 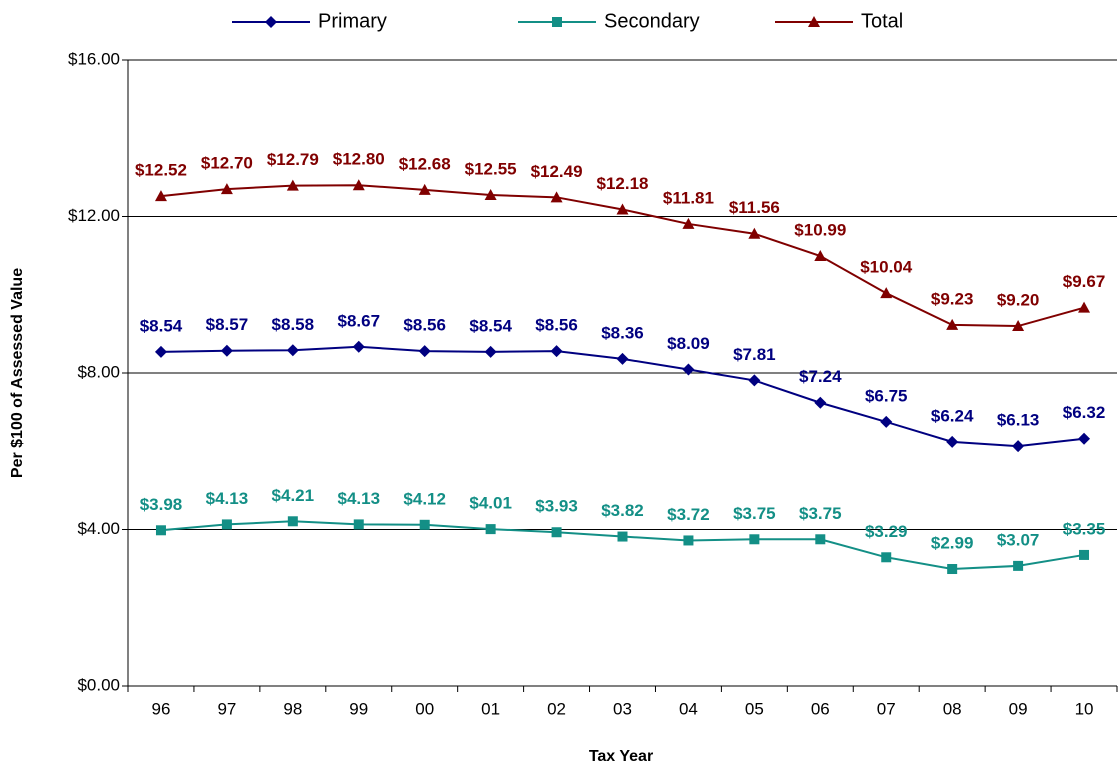 What do you see at coordinates (425, 163) in the screenshot?
I see `data-label: $12.68` at bounding box center [425, 163].